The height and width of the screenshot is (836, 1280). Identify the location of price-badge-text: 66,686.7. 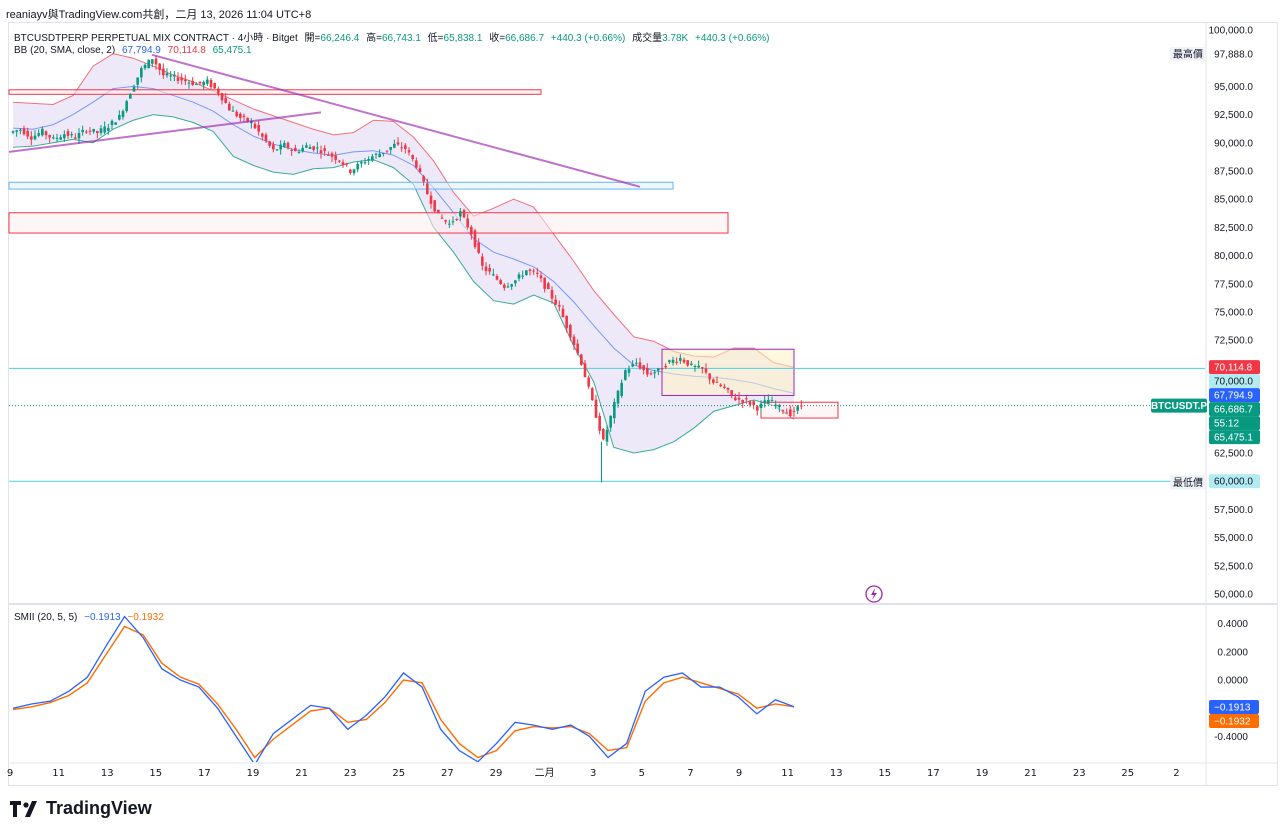
(1233, 410).